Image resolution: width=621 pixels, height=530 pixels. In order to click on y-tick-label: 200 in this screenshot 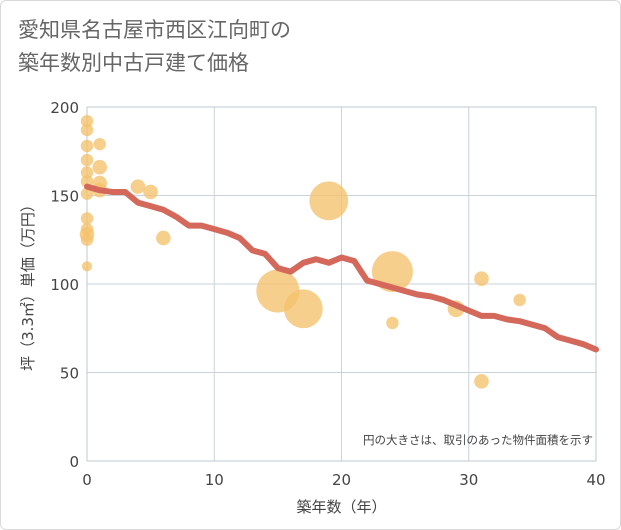, I will do `click(64, 108)`.